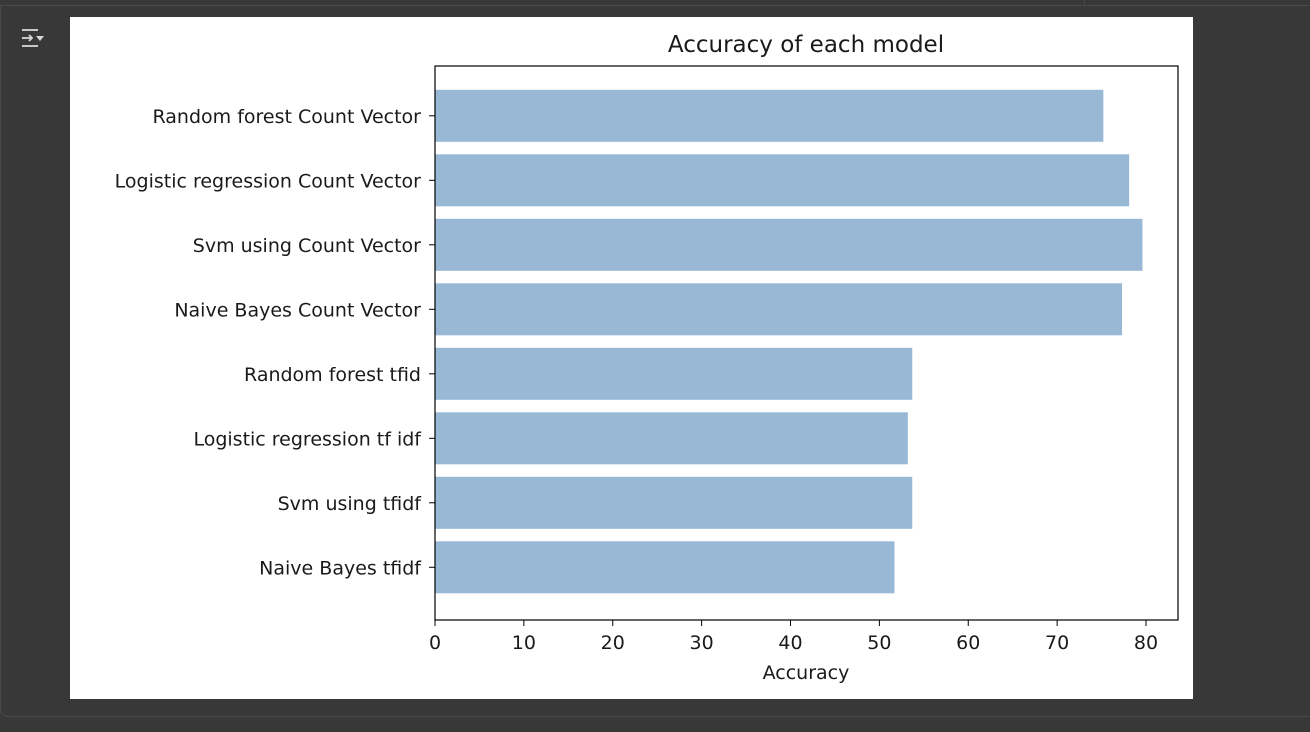 The width and height of the screenshot is (1310, 732). I want to click on x-tick-label: 80, so click(1146, 643).